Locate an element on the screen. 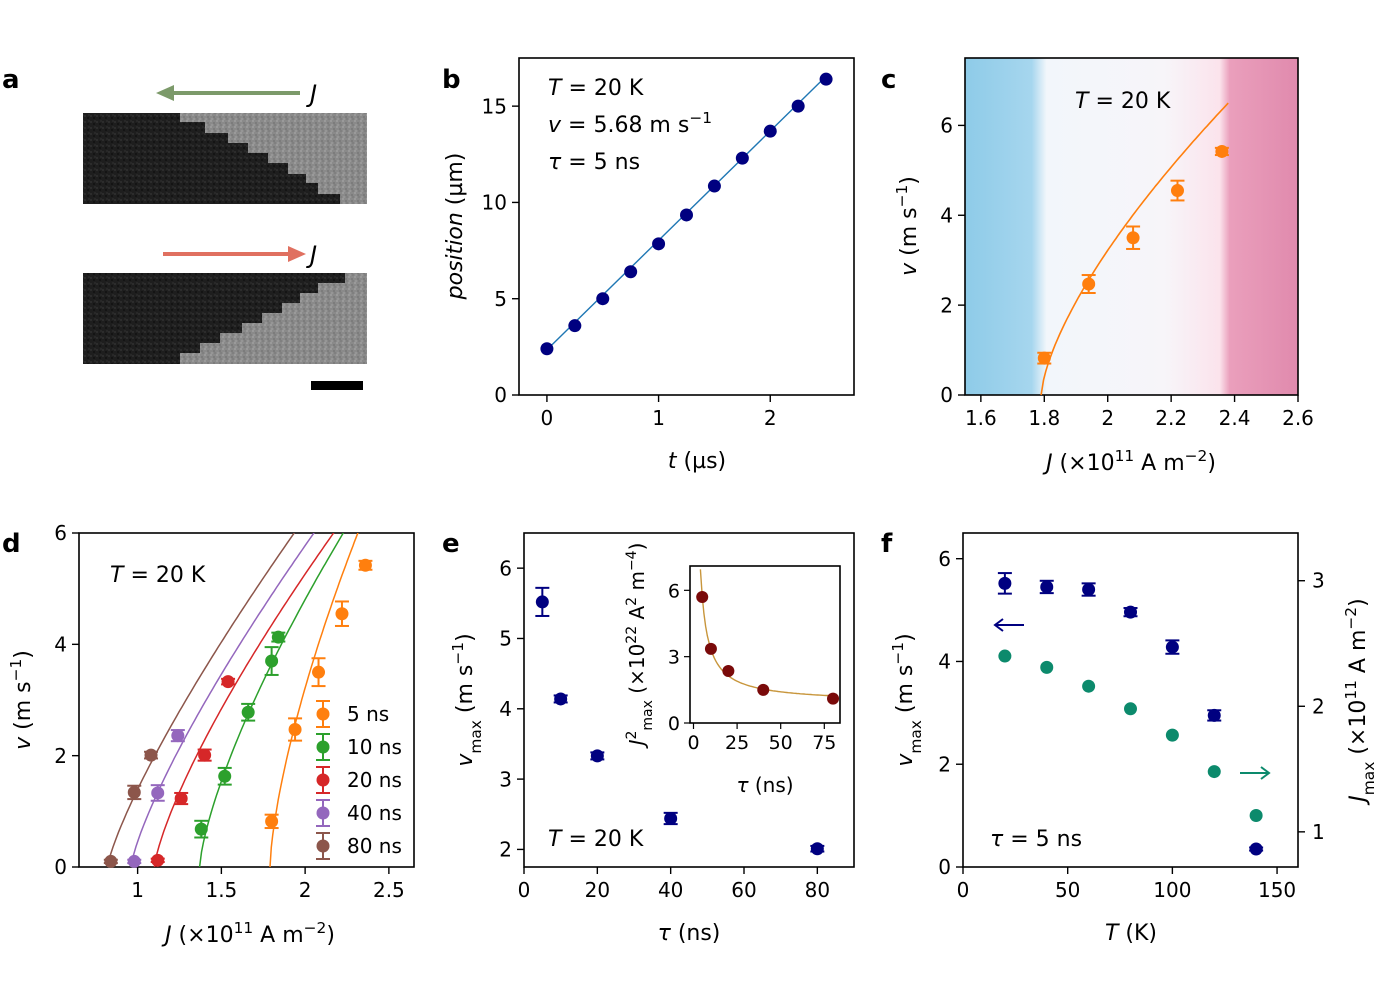  y-tick-label: 5 is located at coordinates (505, 639).